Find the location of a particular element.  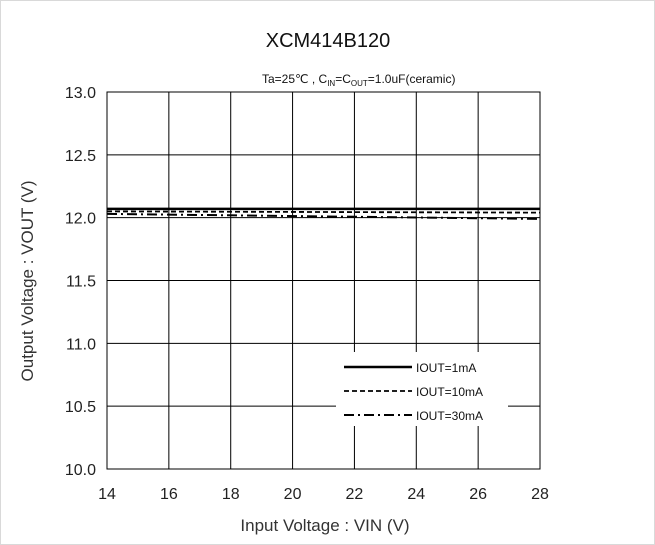

y-tick-label: 13.0 is located at coordinates (80, 93).